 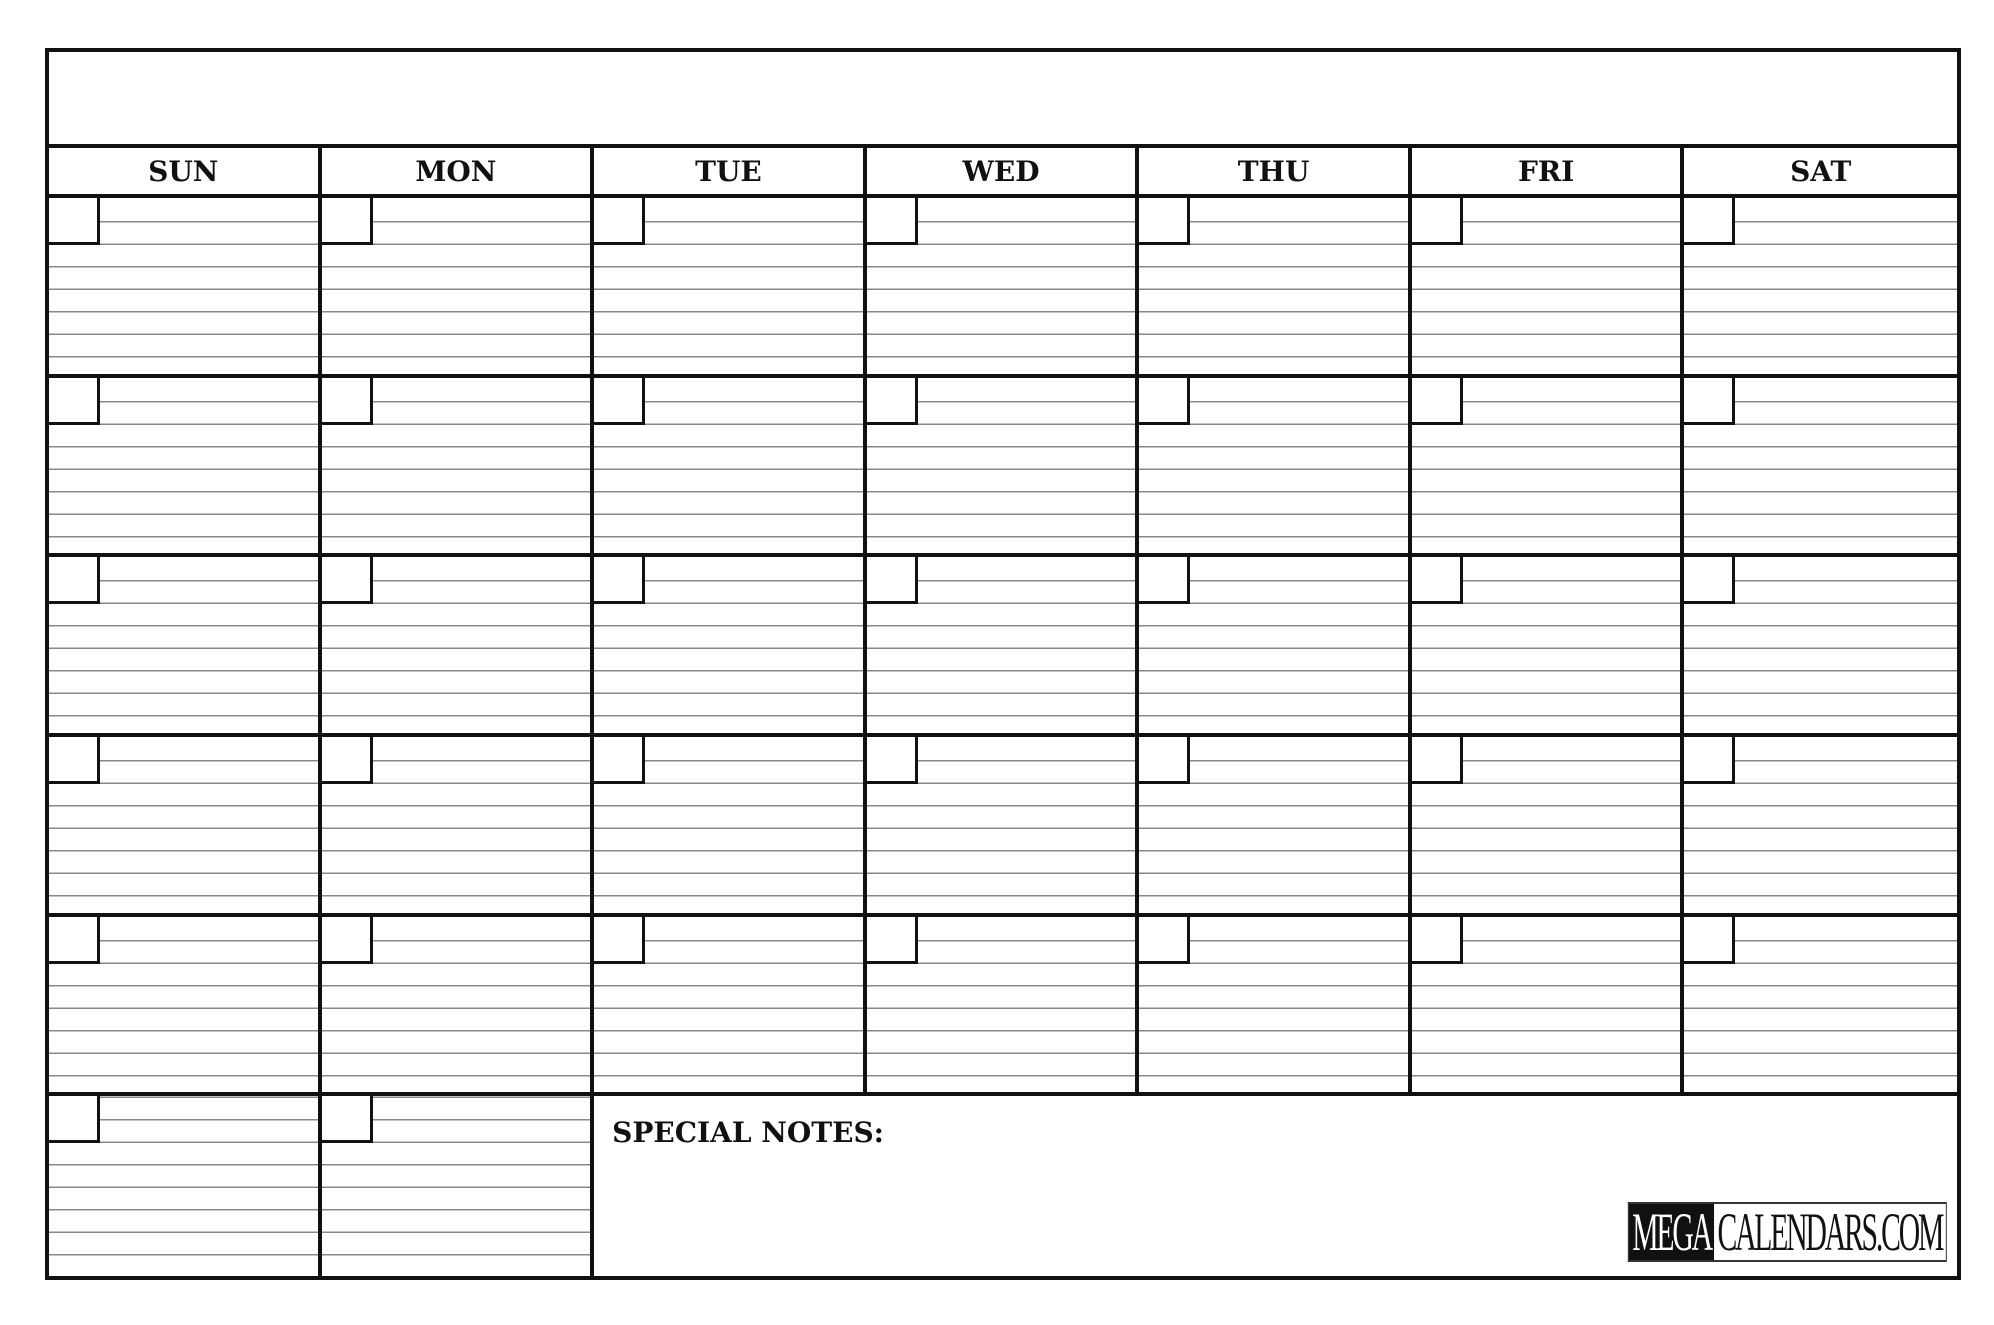 I want to click on day-header-sat: SAT, so click(x=1820, y=173).